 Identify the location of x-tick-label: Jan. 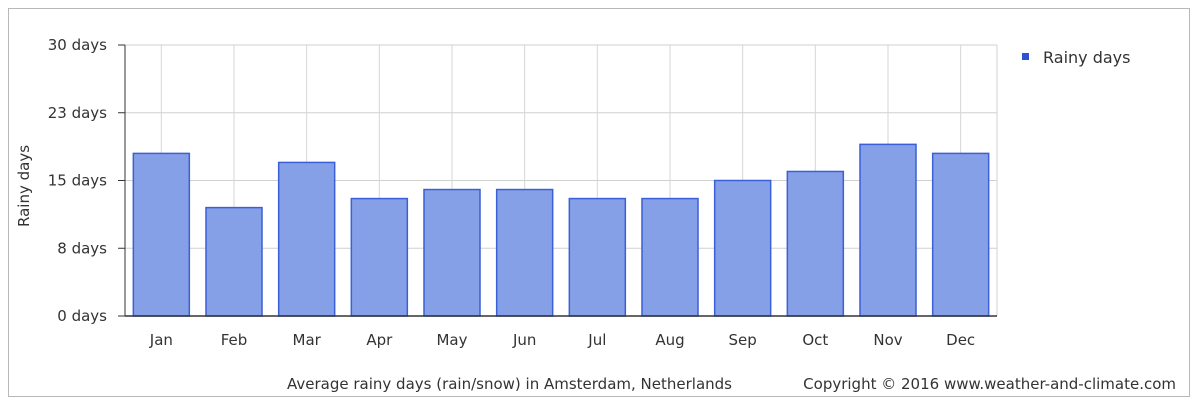
(161, 340).